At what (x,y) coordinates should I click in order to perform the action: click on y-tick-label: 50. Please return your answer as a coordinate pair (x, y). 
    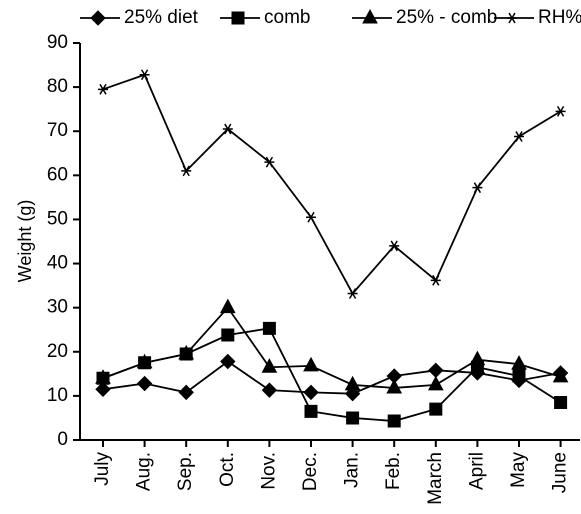
    Looking at the image, I should click on (57, 218).